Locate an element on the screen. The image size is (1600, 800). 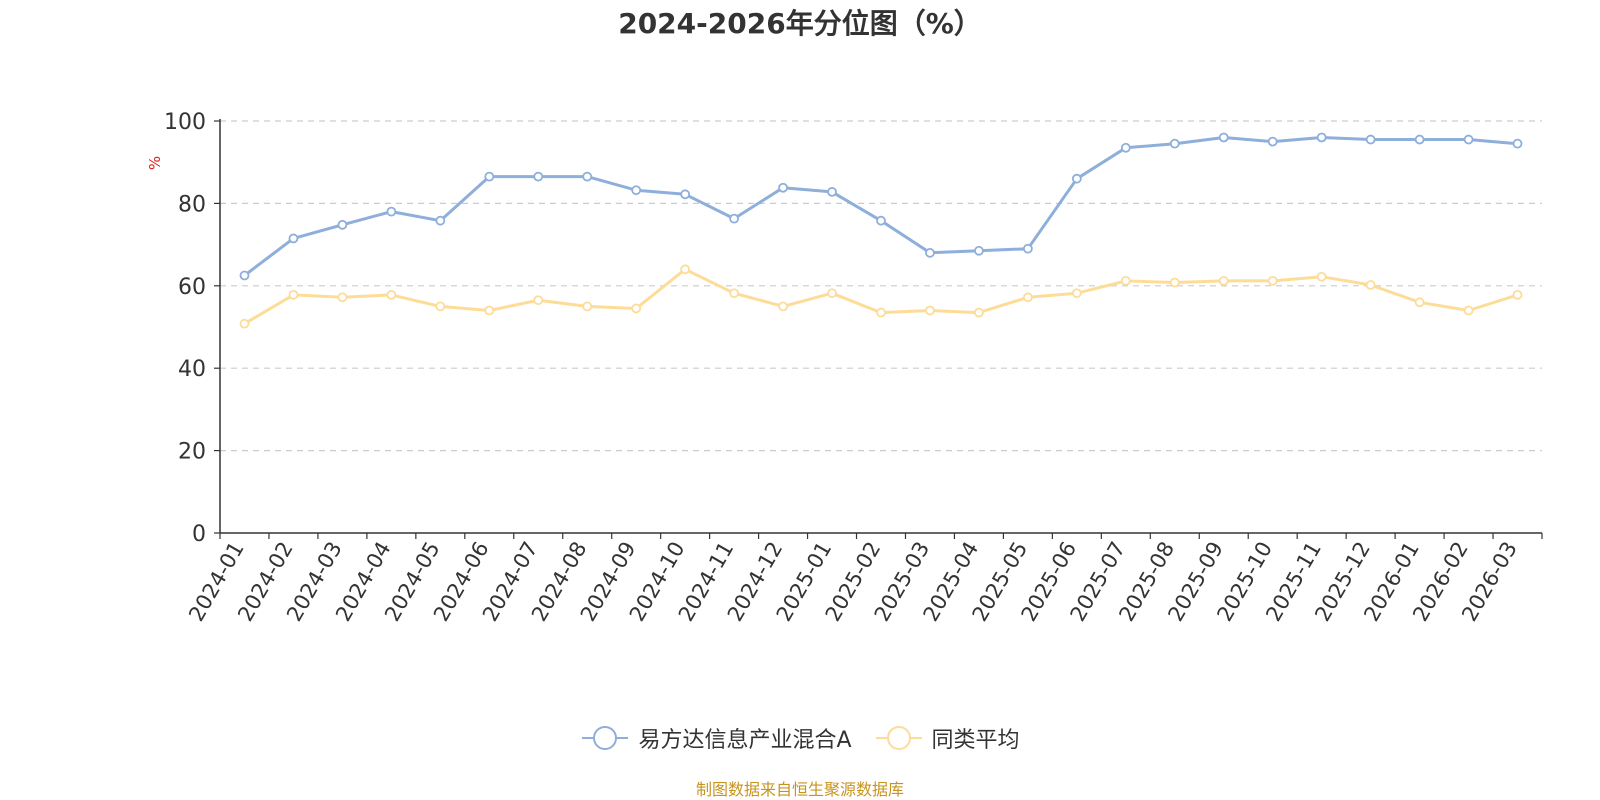
y-tick-label: 20 is located at coordinates (192, 452).